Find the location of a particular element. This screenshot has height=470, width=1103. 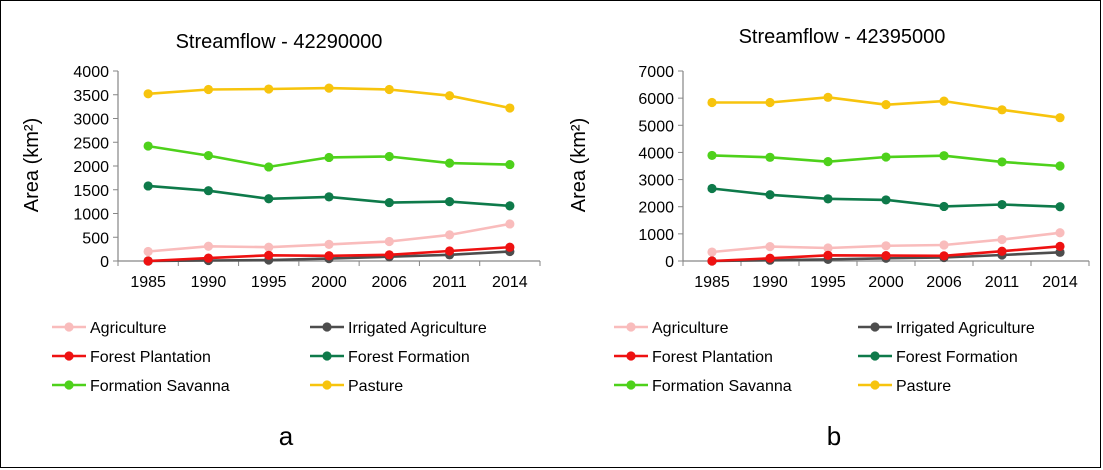

chart-a-x-tick-label: 2014 is located at coordinates (510, 282).